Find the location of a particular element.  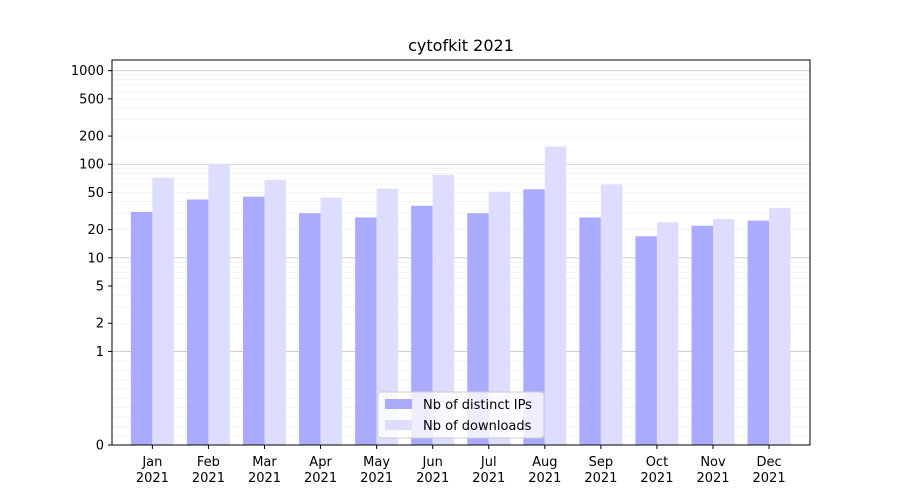

y-tick-label: 100 is located at coordinates (91, 165).